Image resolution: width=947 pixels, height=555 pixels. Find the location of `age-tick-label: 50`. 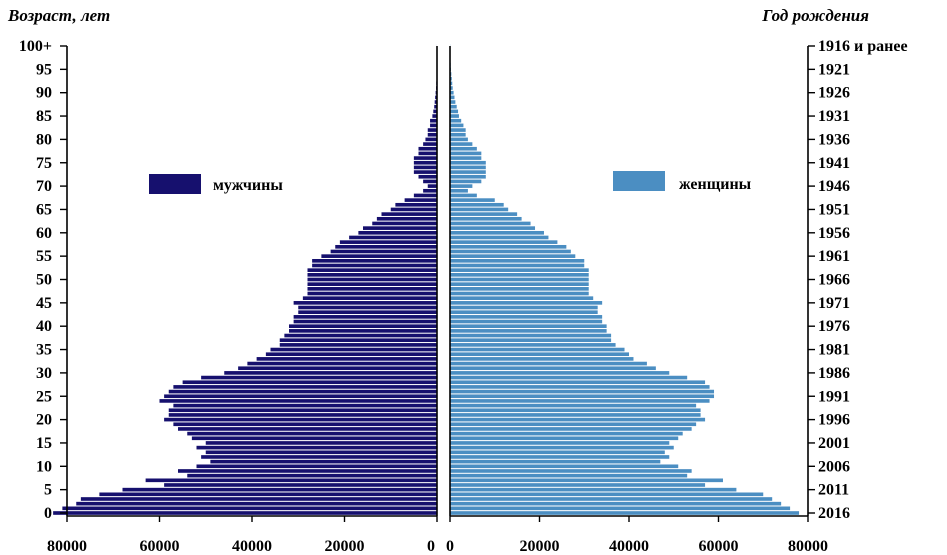

age-tick-label: 50 is located at coordinates (44, 280).